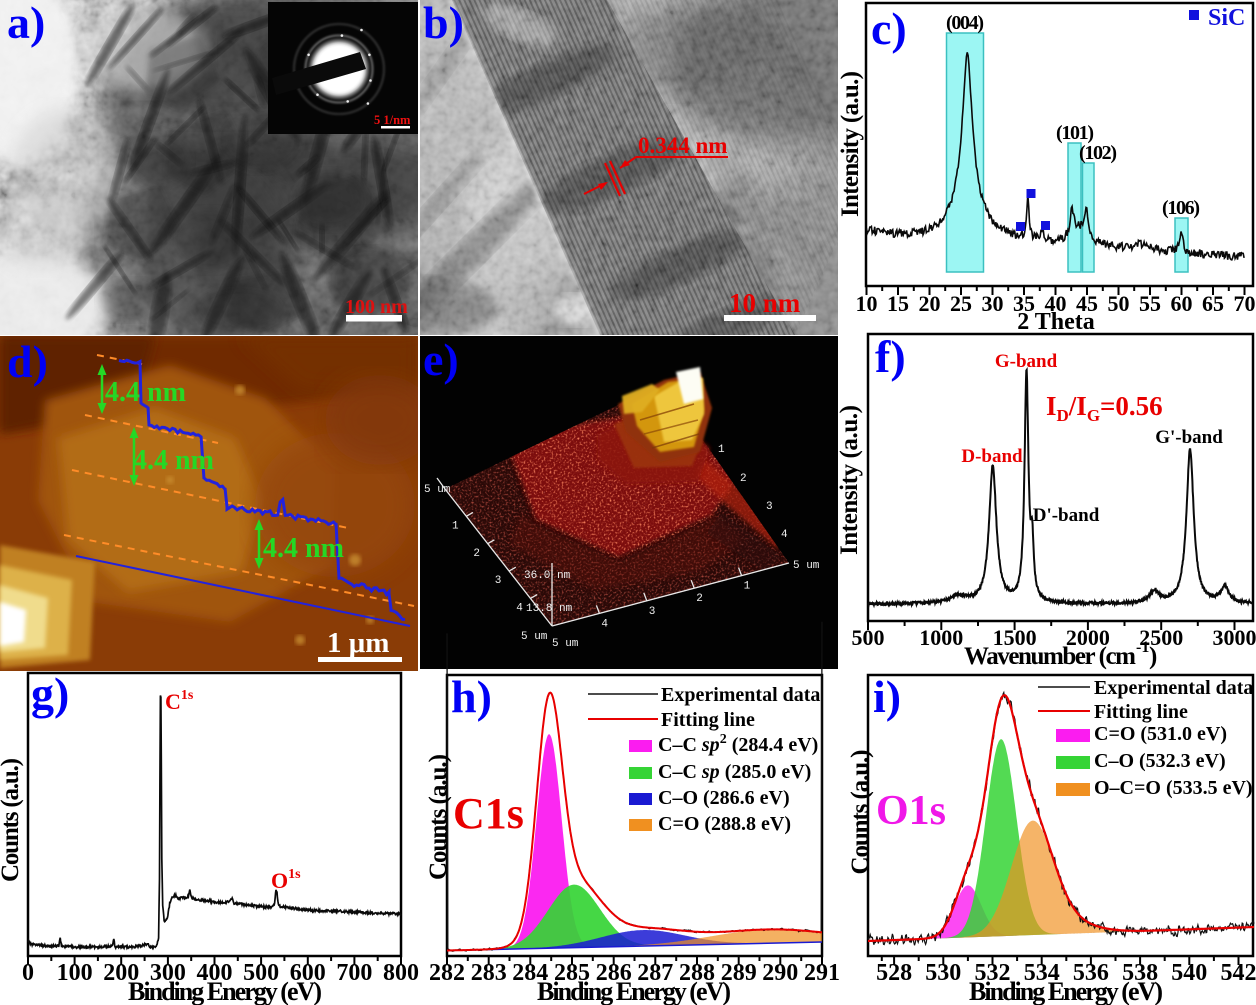 The image size is (1256, 1005). I want to click on svg-text: Fitting line, so click(708, 720).